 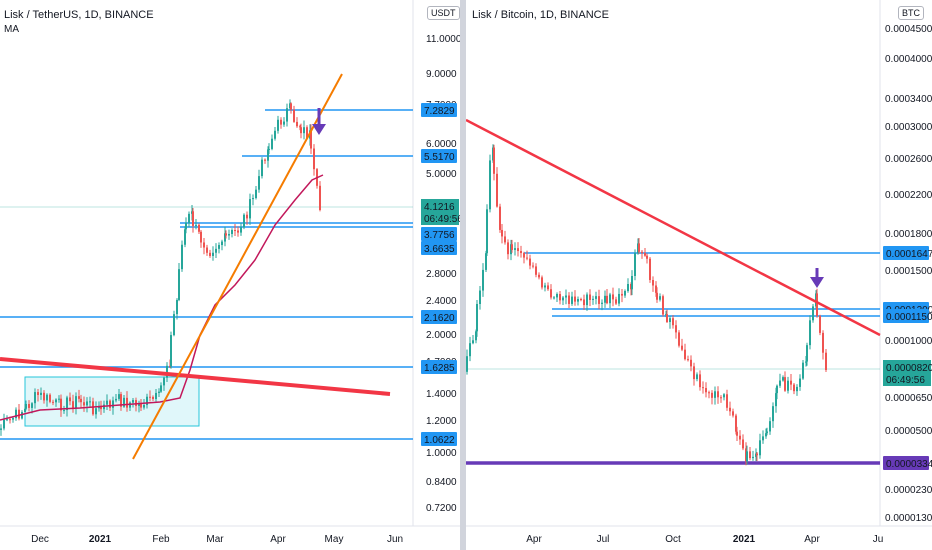 I want to click on price-axis-label: 0.0001500, so click(x=908, y=271).